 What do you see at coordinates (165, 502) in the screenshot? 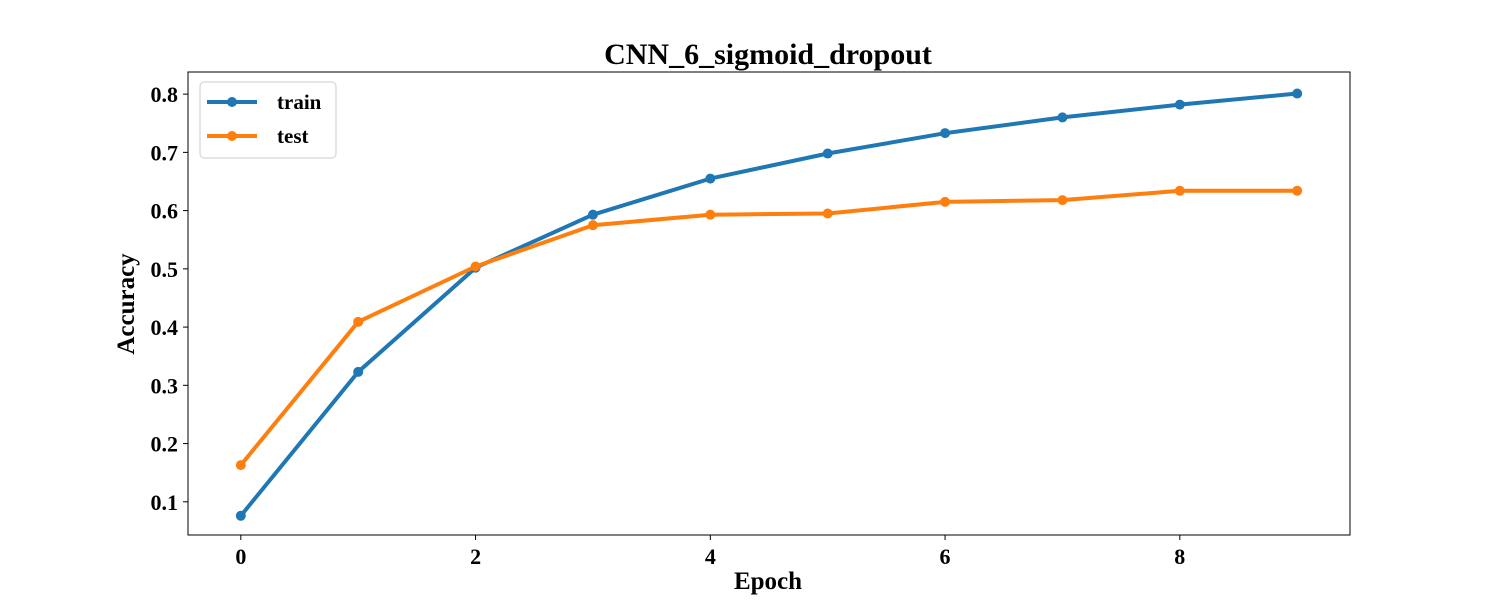
I see `y-tick-label: 0.1` at bounding box center [165, 502].